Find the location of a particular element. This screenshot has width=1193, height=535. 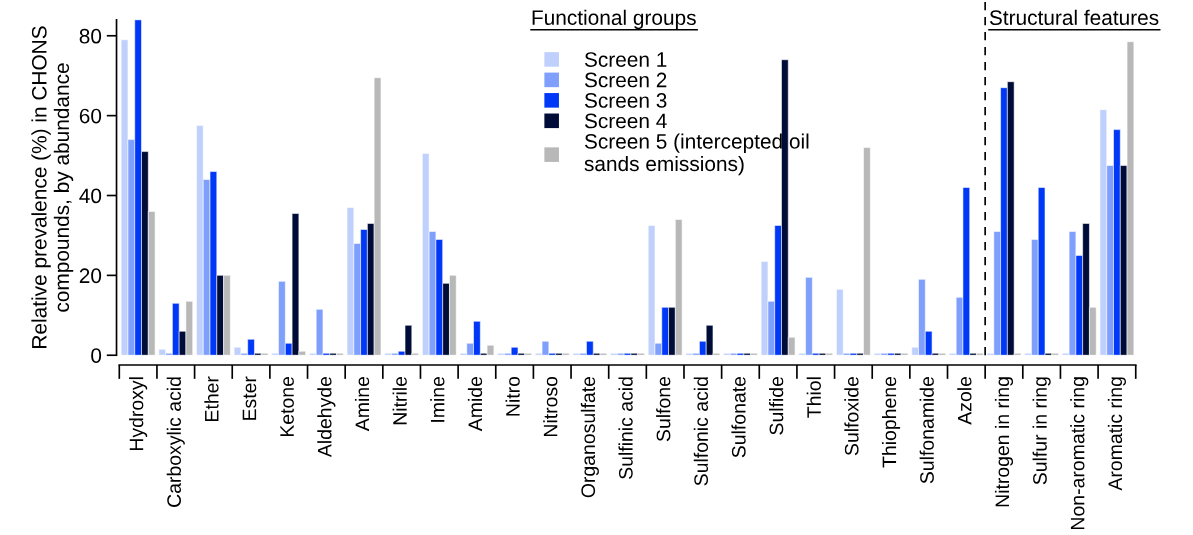

annotation: Structural features is located at coordinates (1074, 17).